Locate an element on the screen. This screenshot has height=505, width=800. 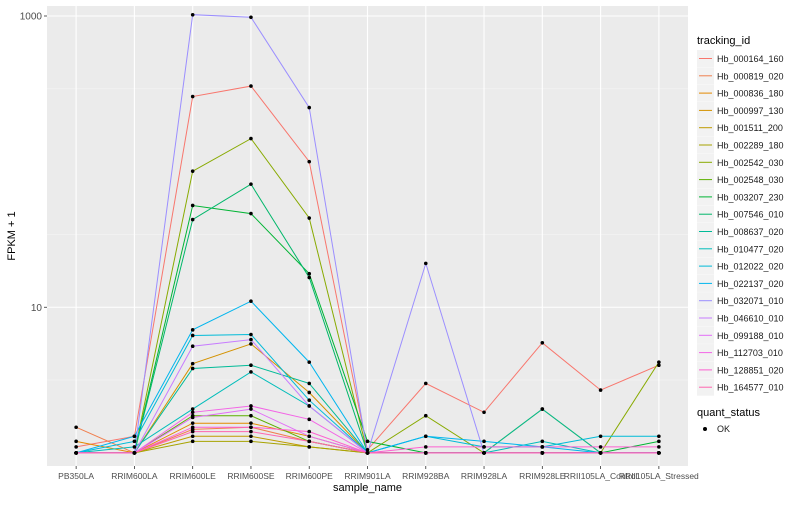
x-tick-label: RRIM928LE is located at coordinates (542, 476).